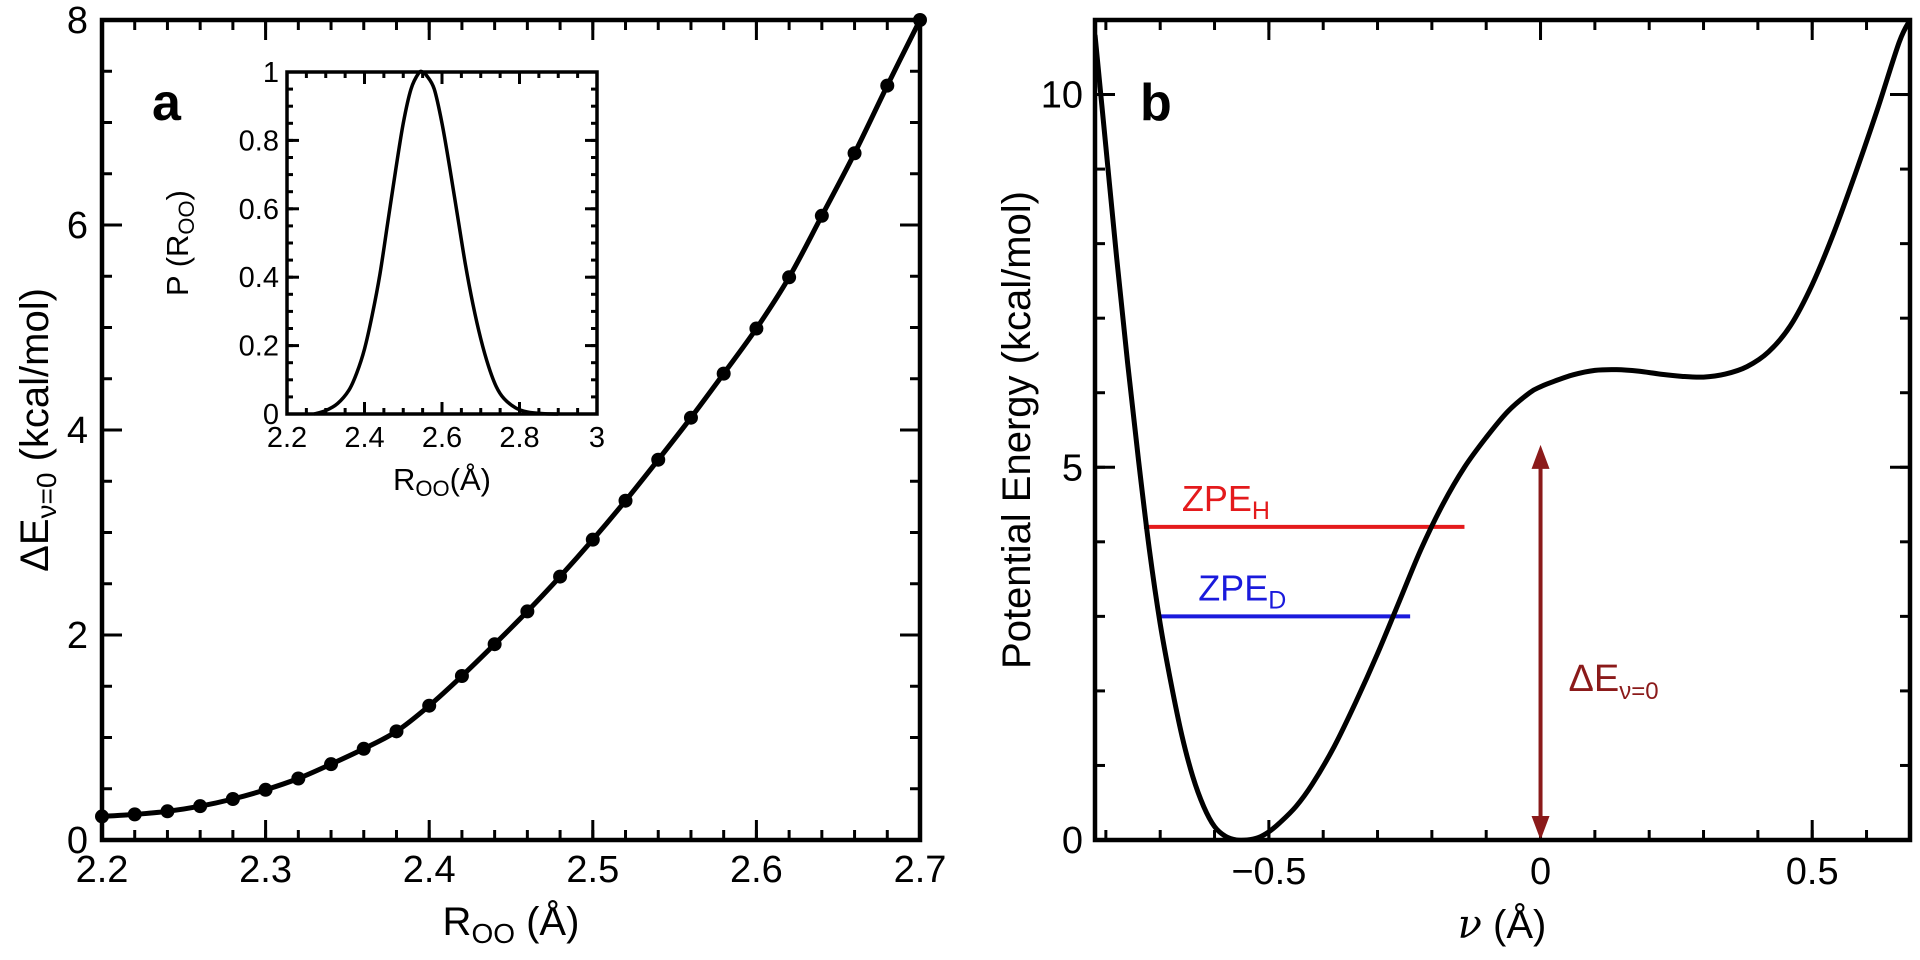 Image resolution: width=1920 pixels, height=960 pixels. Describe the element at coordinates (920, 870) in the screenshot. I see `panel-a-x-tick-label: 2.7` at that location.